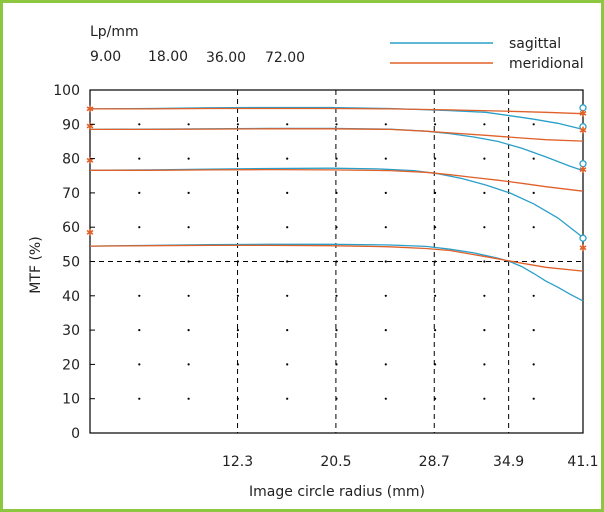  I want to click on y-tick-label: 50, so click(71, 263).